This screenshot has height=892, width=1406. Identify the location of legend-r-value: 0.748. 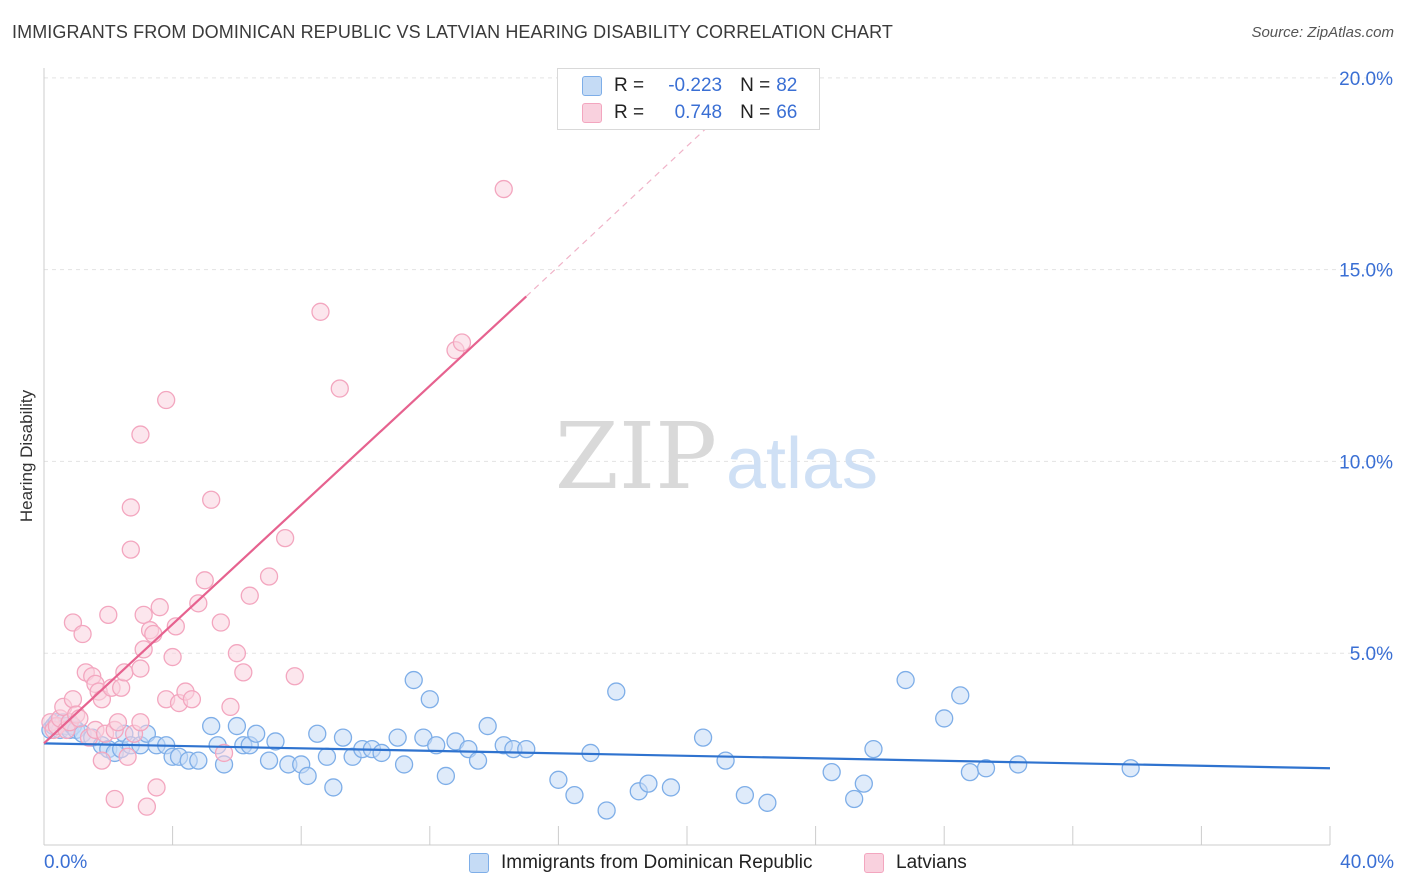
(698, 112).